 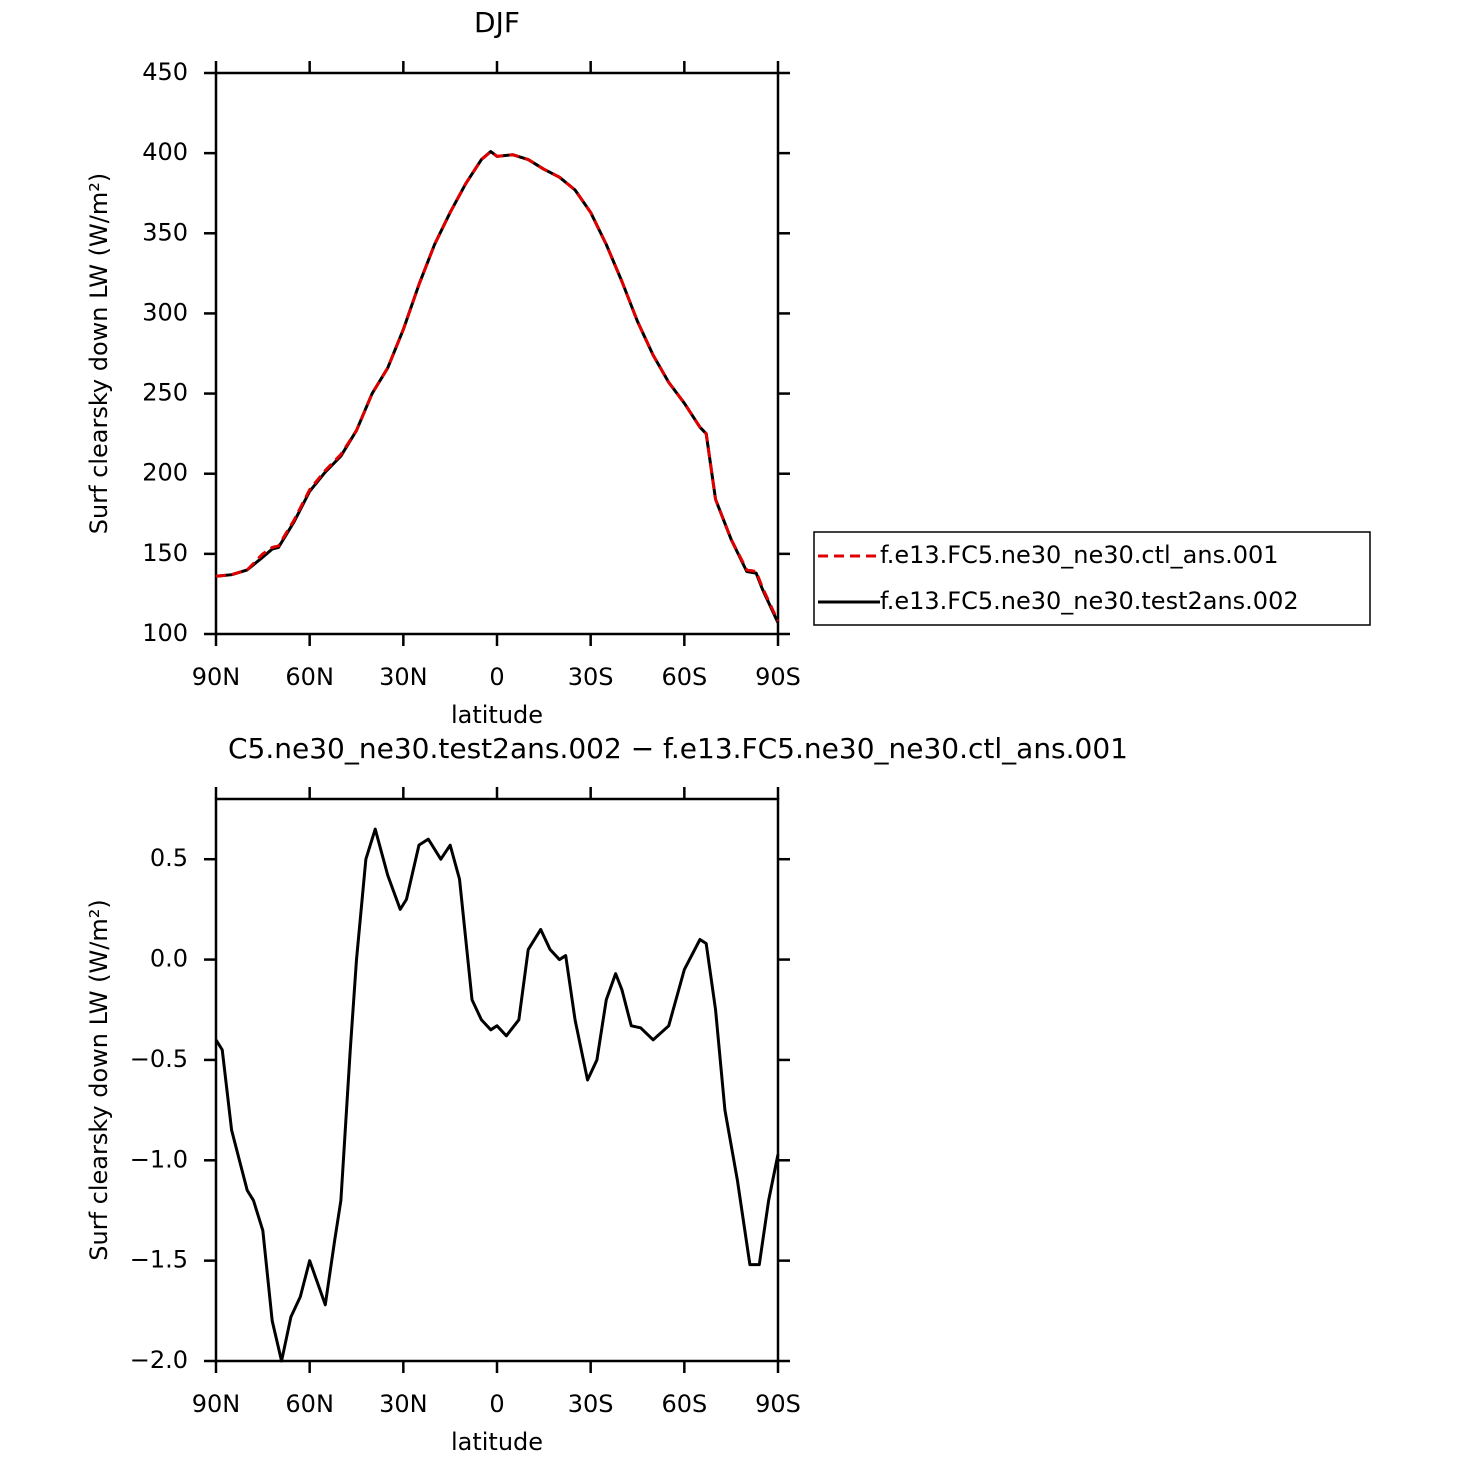 What do you see at coordinates (1092, 578) in the screenshot?
I see `legend-box` at bounding box center [1092, 578].